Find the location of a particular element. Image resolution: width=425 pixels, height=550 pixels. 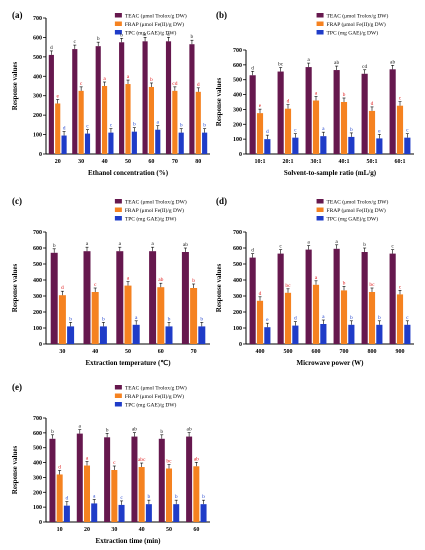

x-tick-label: 800 is located at coordinates (372, 352).